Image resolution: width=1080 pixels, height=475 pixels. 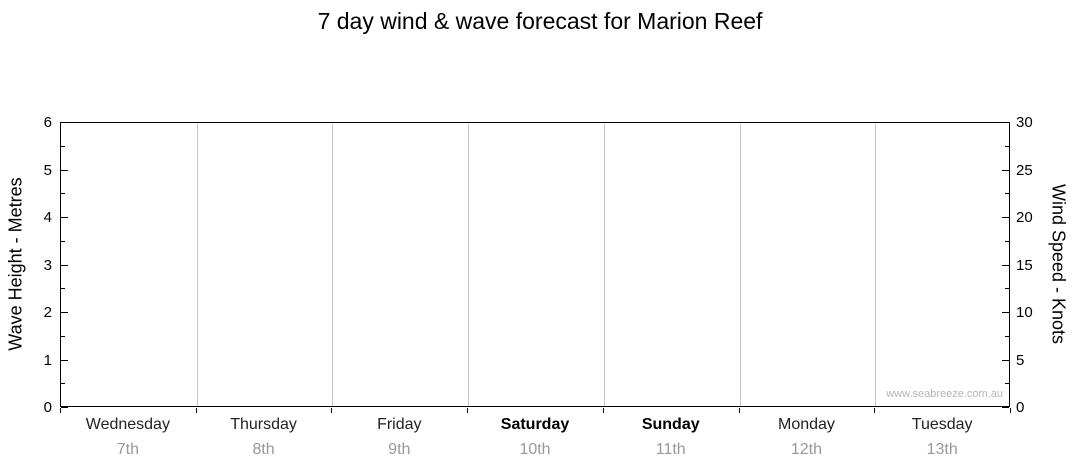 What do you see at coordinates (942, 437) in the screenshot?
I see `day-label: Tuesday 13th` at bounding box center [942, 437].